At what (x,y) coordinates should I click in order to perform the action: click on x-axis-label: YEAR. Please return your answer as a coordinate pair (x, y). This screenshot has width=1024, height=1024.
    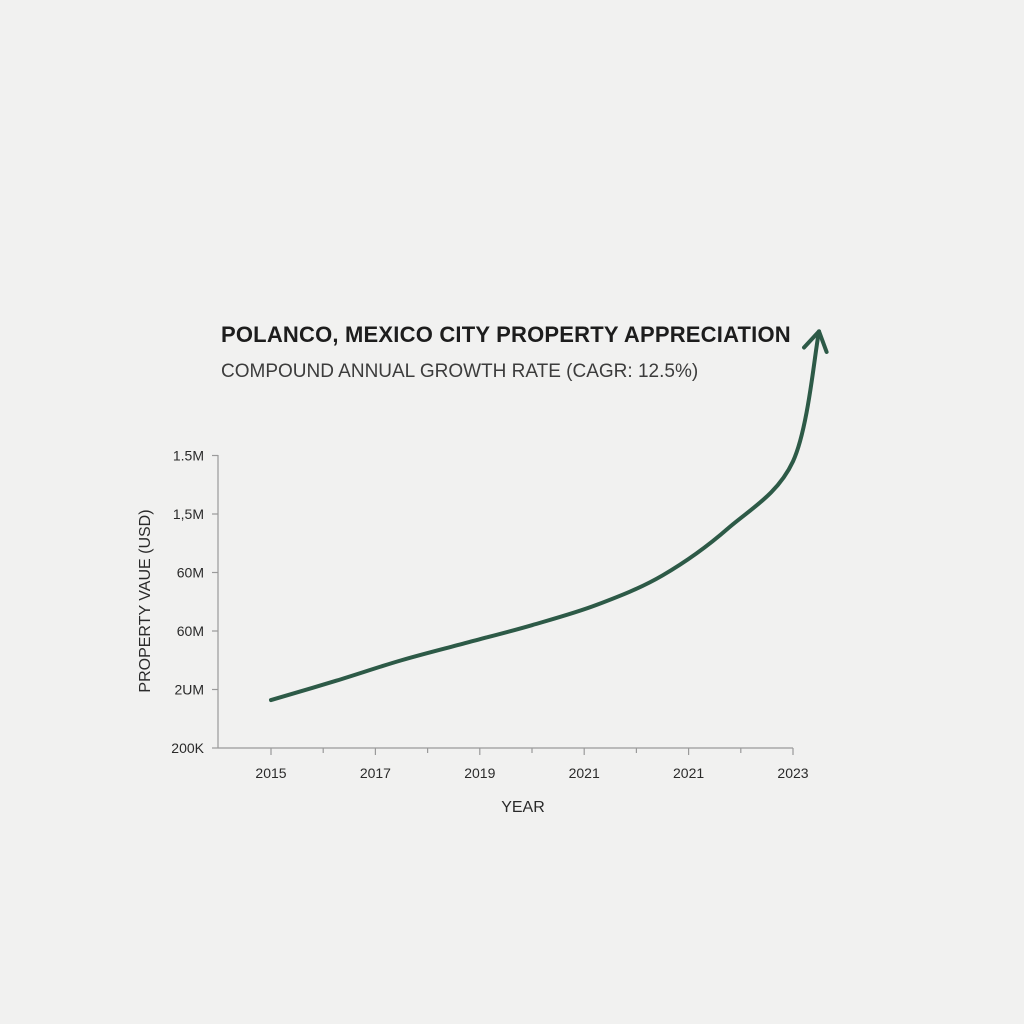
    Looking at the image, I should click on (523, 807).